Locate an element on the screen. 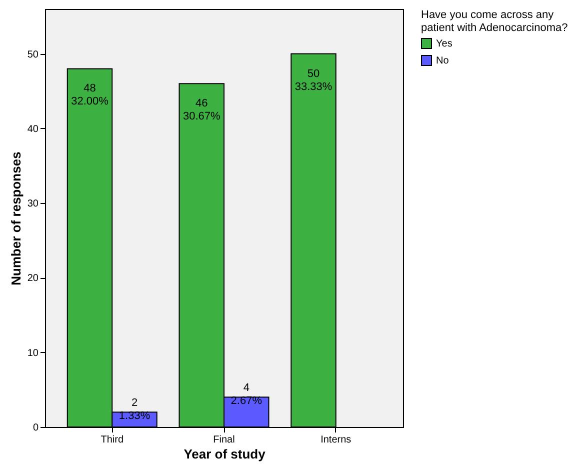 Image resolution: width=578 pixels, height=472 pixels. y-tick-label: 30 is located at coordinates (33, 204).